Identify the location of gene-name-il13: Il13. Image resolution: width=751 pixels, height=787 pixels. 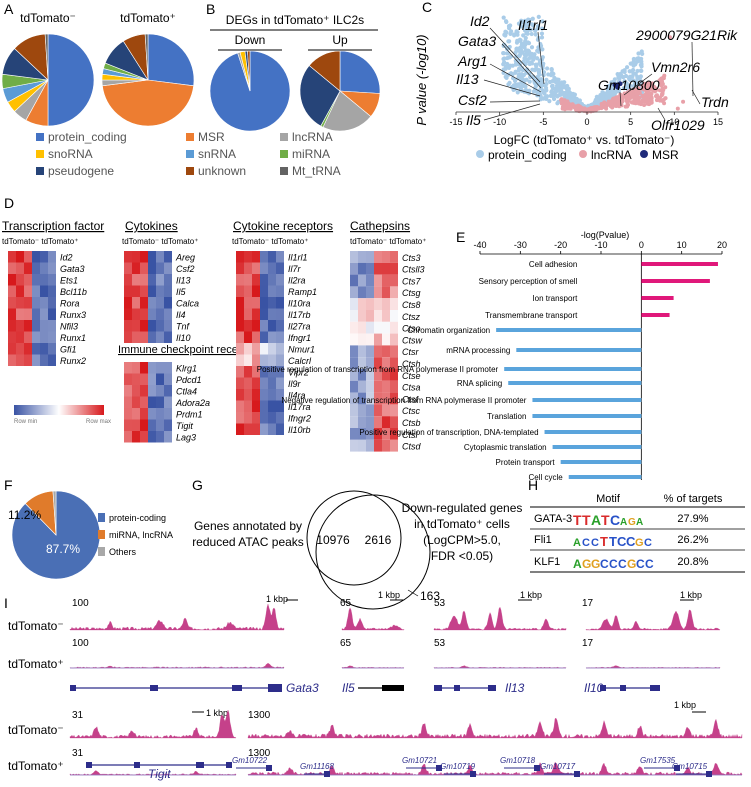
(515, 688).